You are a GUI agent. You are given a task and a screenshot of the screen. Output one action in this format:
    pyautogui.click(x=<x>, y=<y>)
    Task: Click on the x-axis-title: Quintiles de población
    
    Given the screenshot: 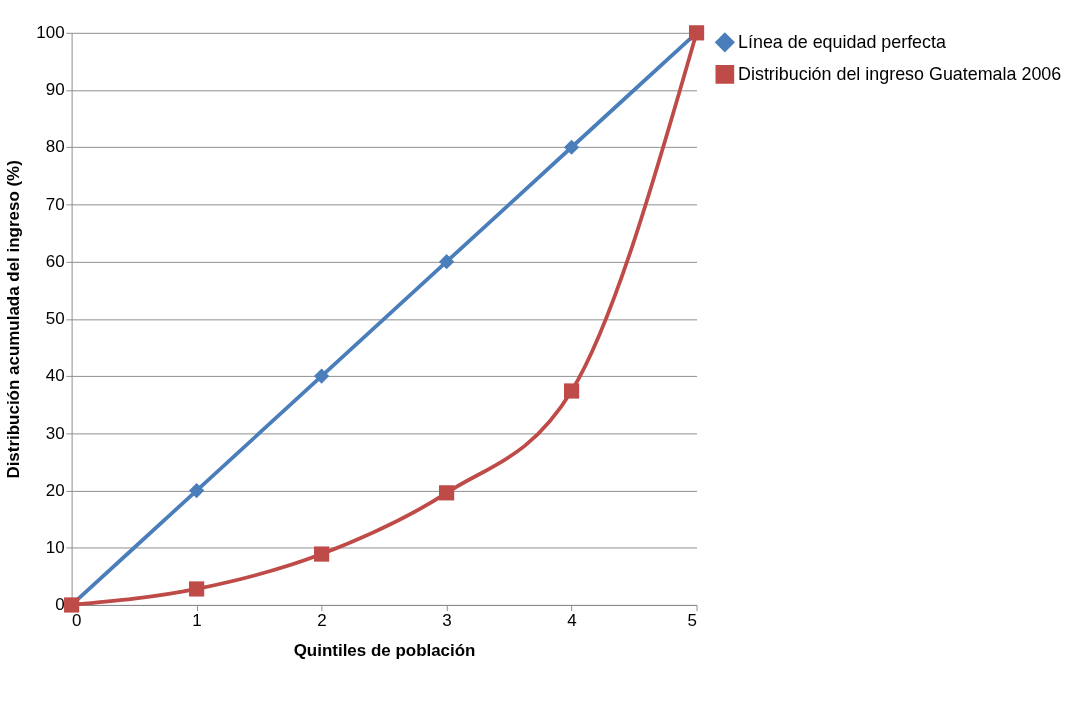 What is the action you would take?
    pyautogui.click(x=384, y=651)
    